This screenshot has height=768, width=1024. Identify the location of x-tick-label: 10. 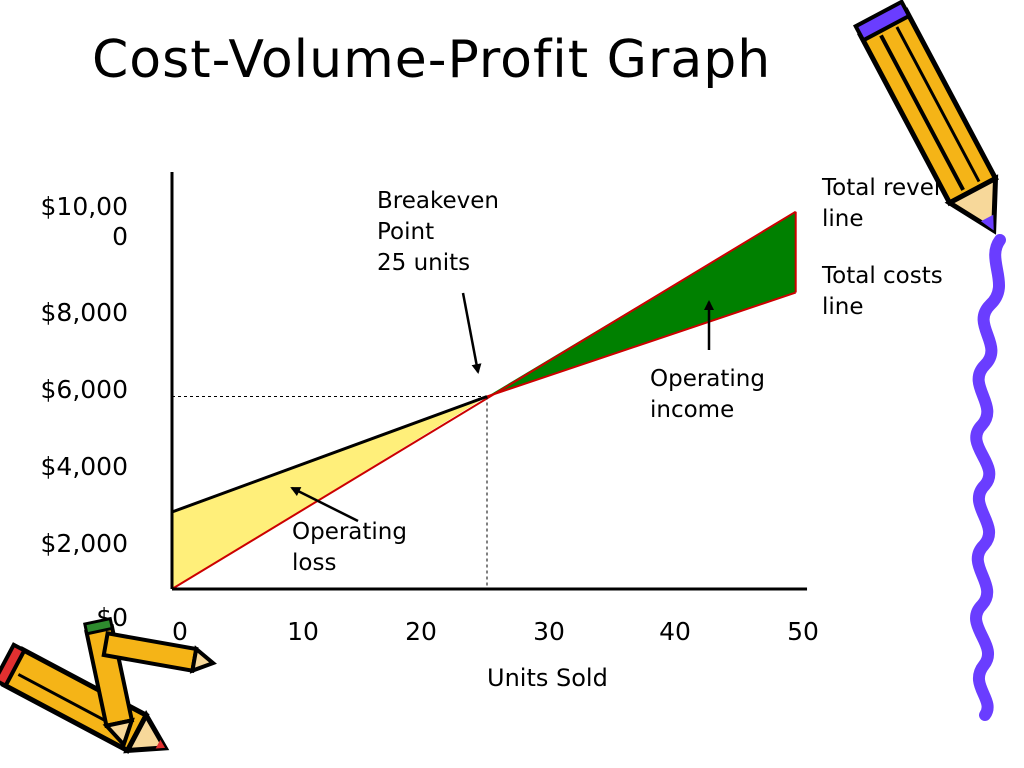
(303, 631).